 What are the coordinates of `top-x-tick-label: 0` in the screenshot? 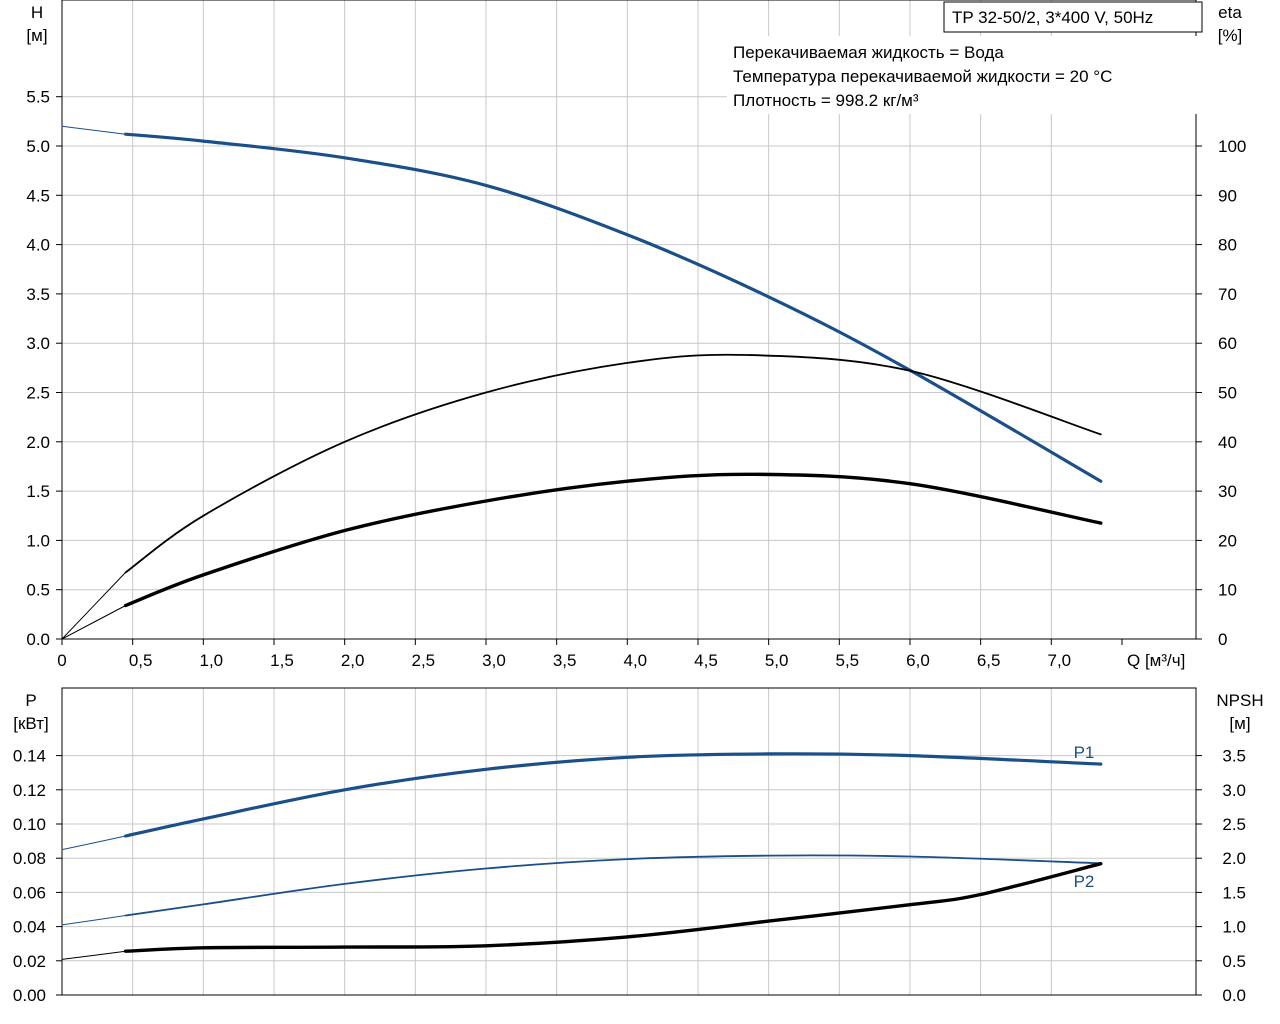 It's located at (61, 660).